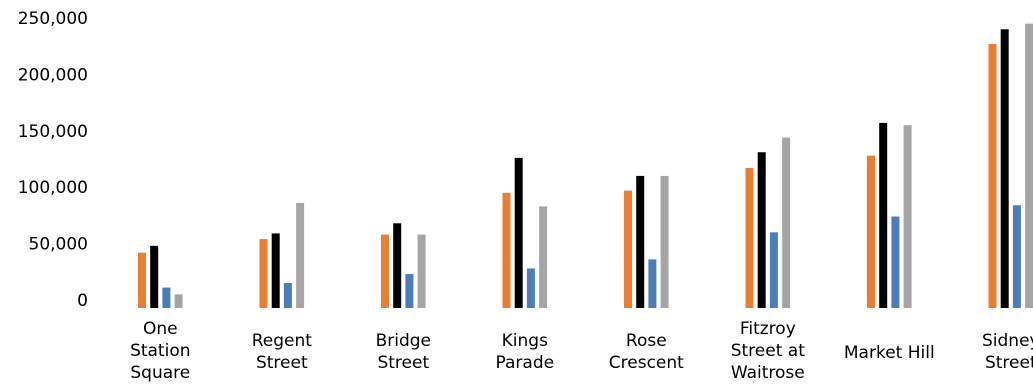 The width and height of the screenshot is (1033, 391). Describe the element at coordinates (525, 341) in the screenshot. I see `x-tick-label-line: Kings` at that location.